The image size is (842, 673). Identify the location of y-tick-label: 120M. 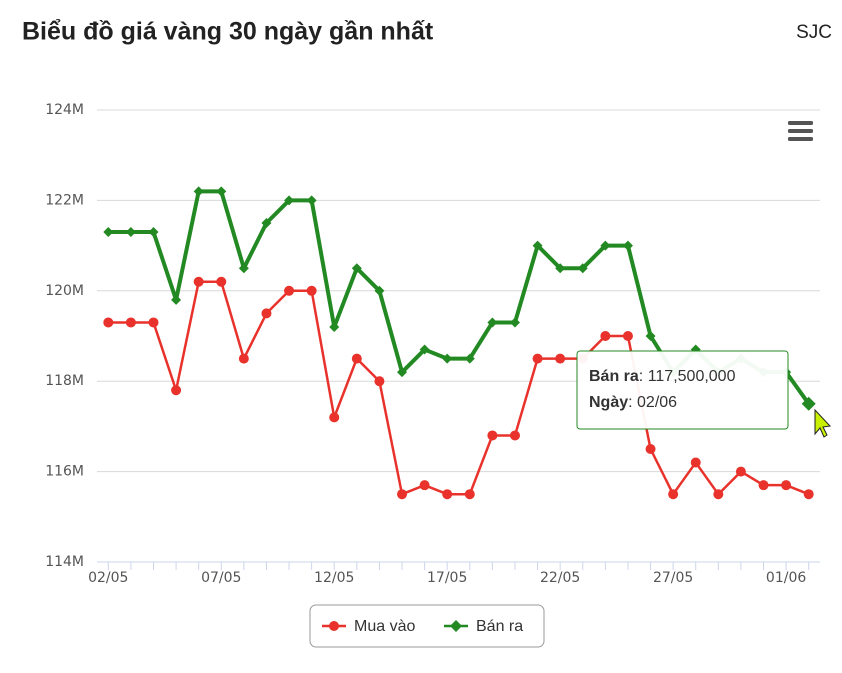
(64, 291).